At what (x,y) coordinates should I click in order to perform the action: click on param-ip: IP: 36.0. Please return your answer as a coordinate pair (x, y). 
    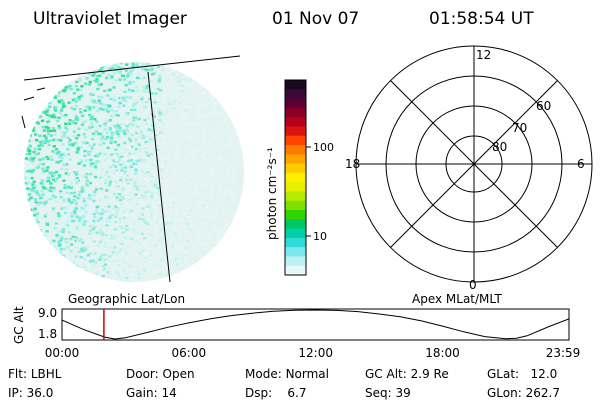
    Looking at the image, I should click on (30, 393).